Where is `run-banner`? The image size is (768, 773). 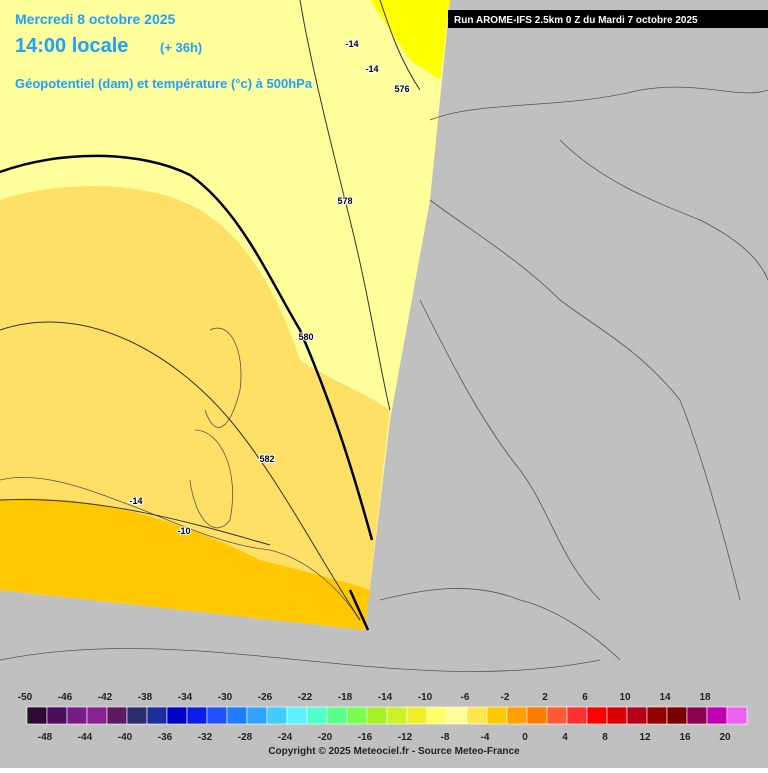 run-banner is located at coordinates (608, 19).